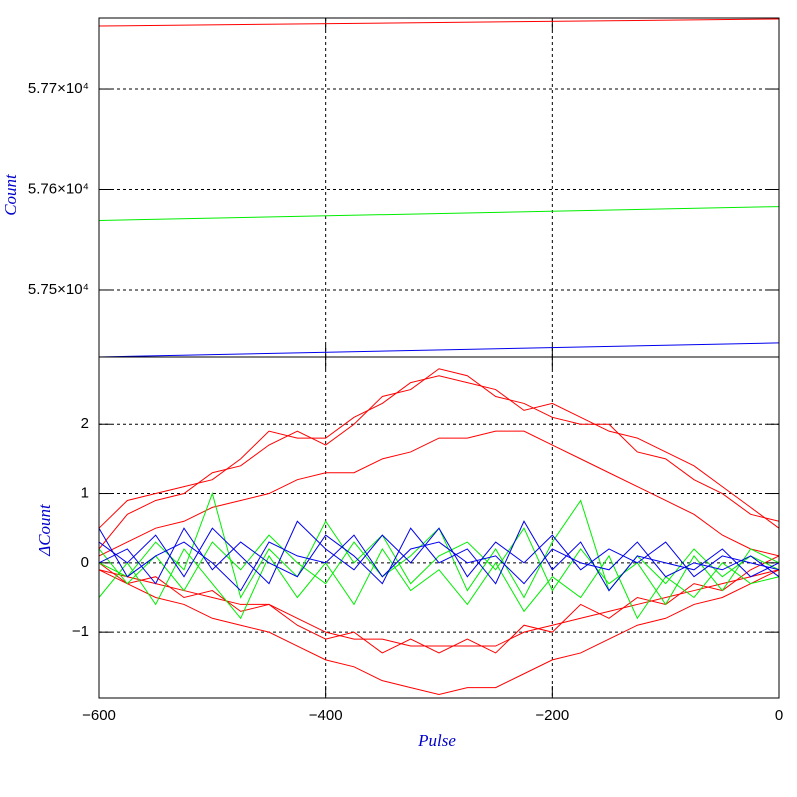 The width and height of the screenshot is (797, 797). Describe the element at coordinates (99, 715) in the screenshot. I see `x-tick-label: −600` at that location.